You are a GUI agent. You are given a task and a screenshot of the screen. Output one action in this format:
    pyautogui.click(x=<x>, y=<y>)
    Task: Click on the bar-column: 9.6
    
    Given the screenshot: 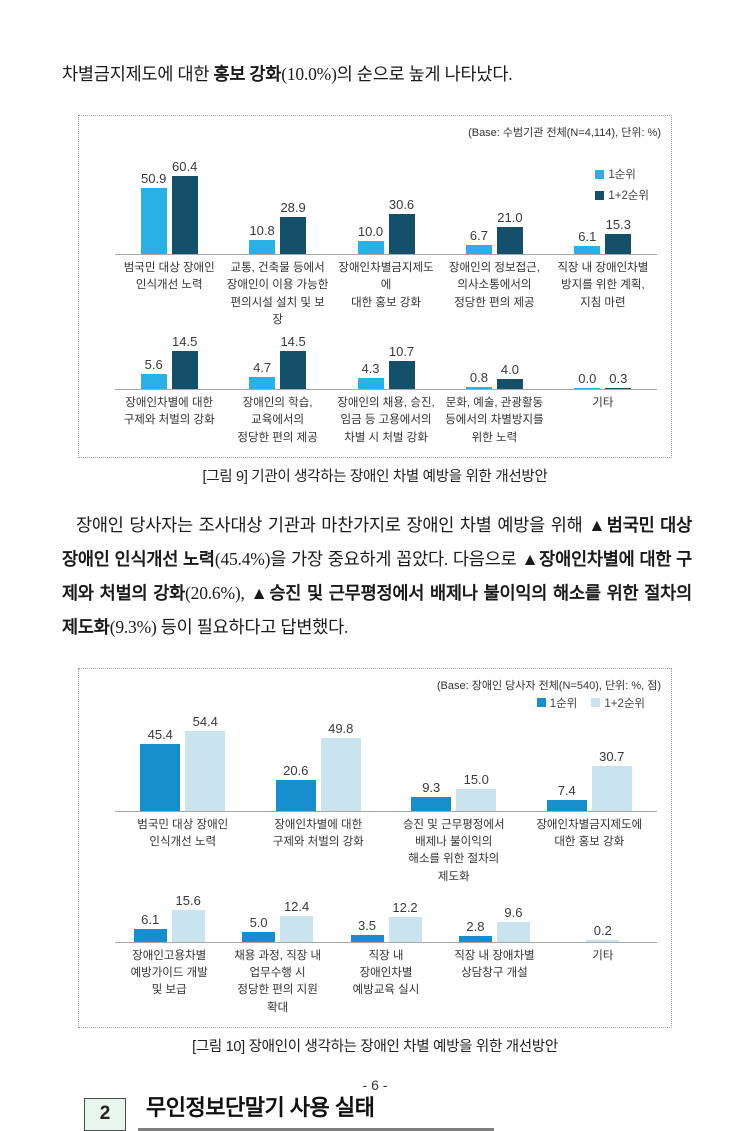 What is the action you would take?
    pyautogui.click(x=513, y=923)
    